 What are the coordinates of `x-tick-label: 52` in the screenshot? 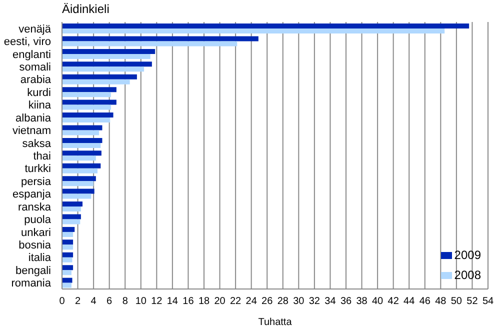 It's located at (472, 302).